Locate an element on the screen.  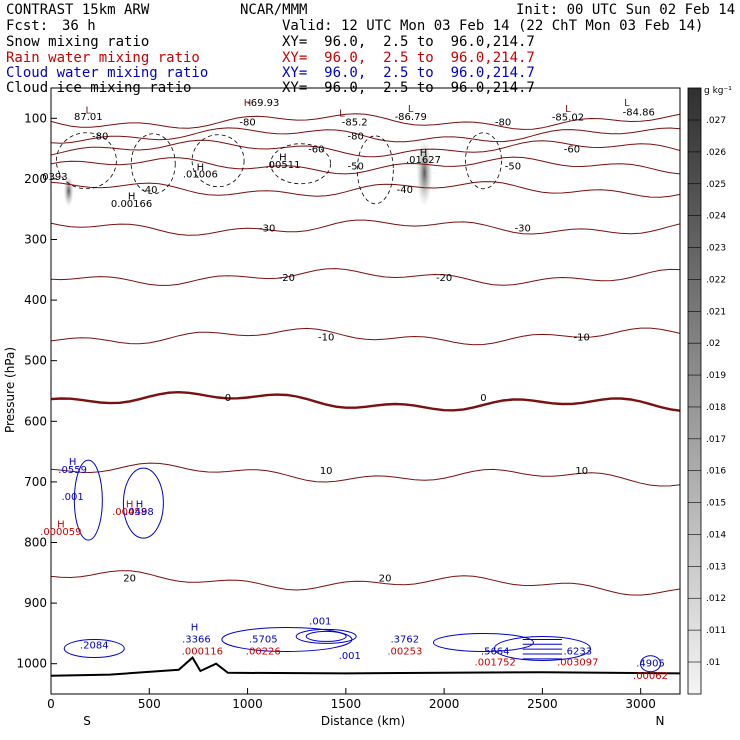
temperature-contour-label: -30 is located at coordinates (267, 228).